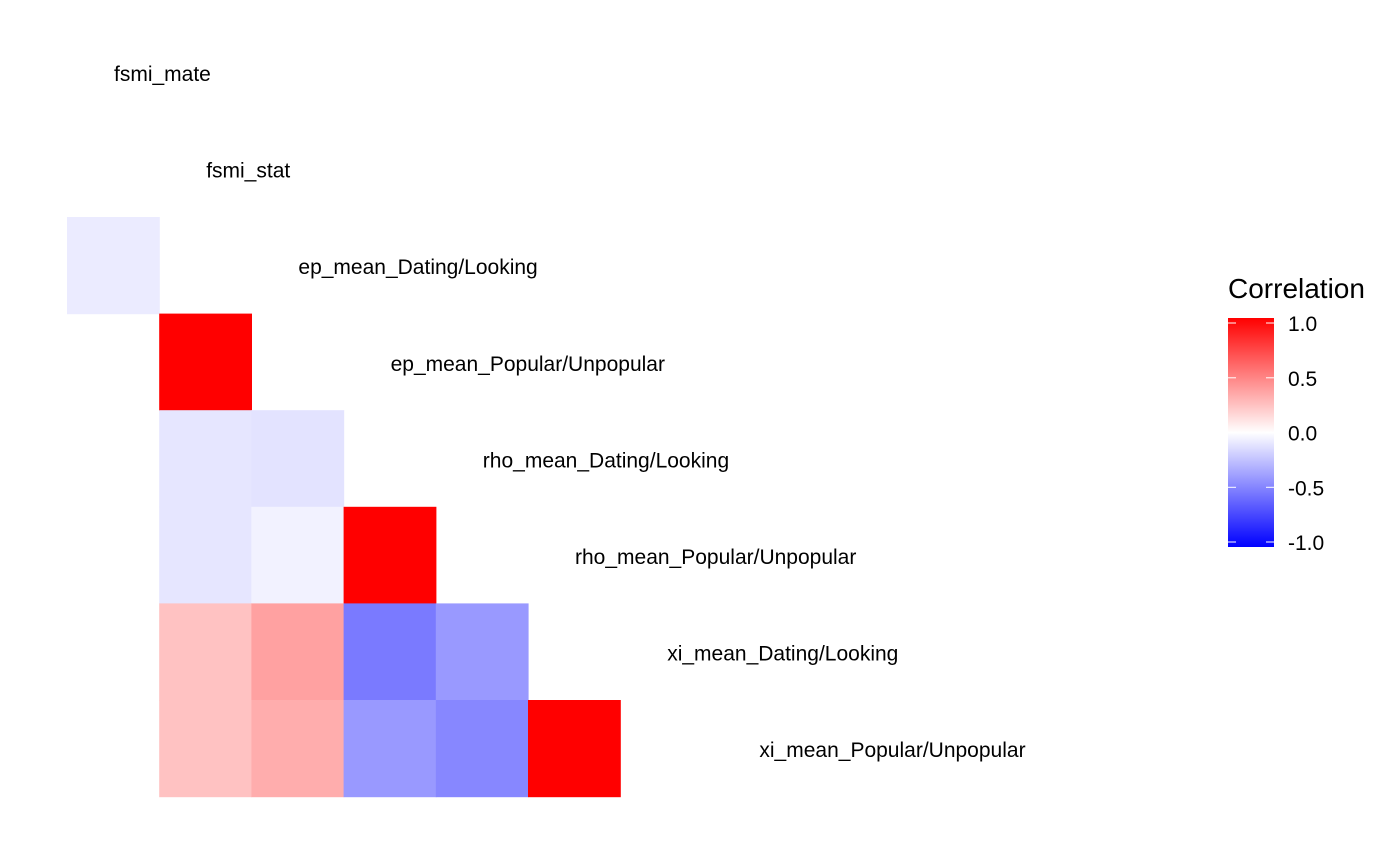 The height and width of the screenshot is (865, 1400). Describe the element at coordinates (528, 364) in the screenshot. I see `variable-label: ep_mean_Popular/Unpopular` at that location.